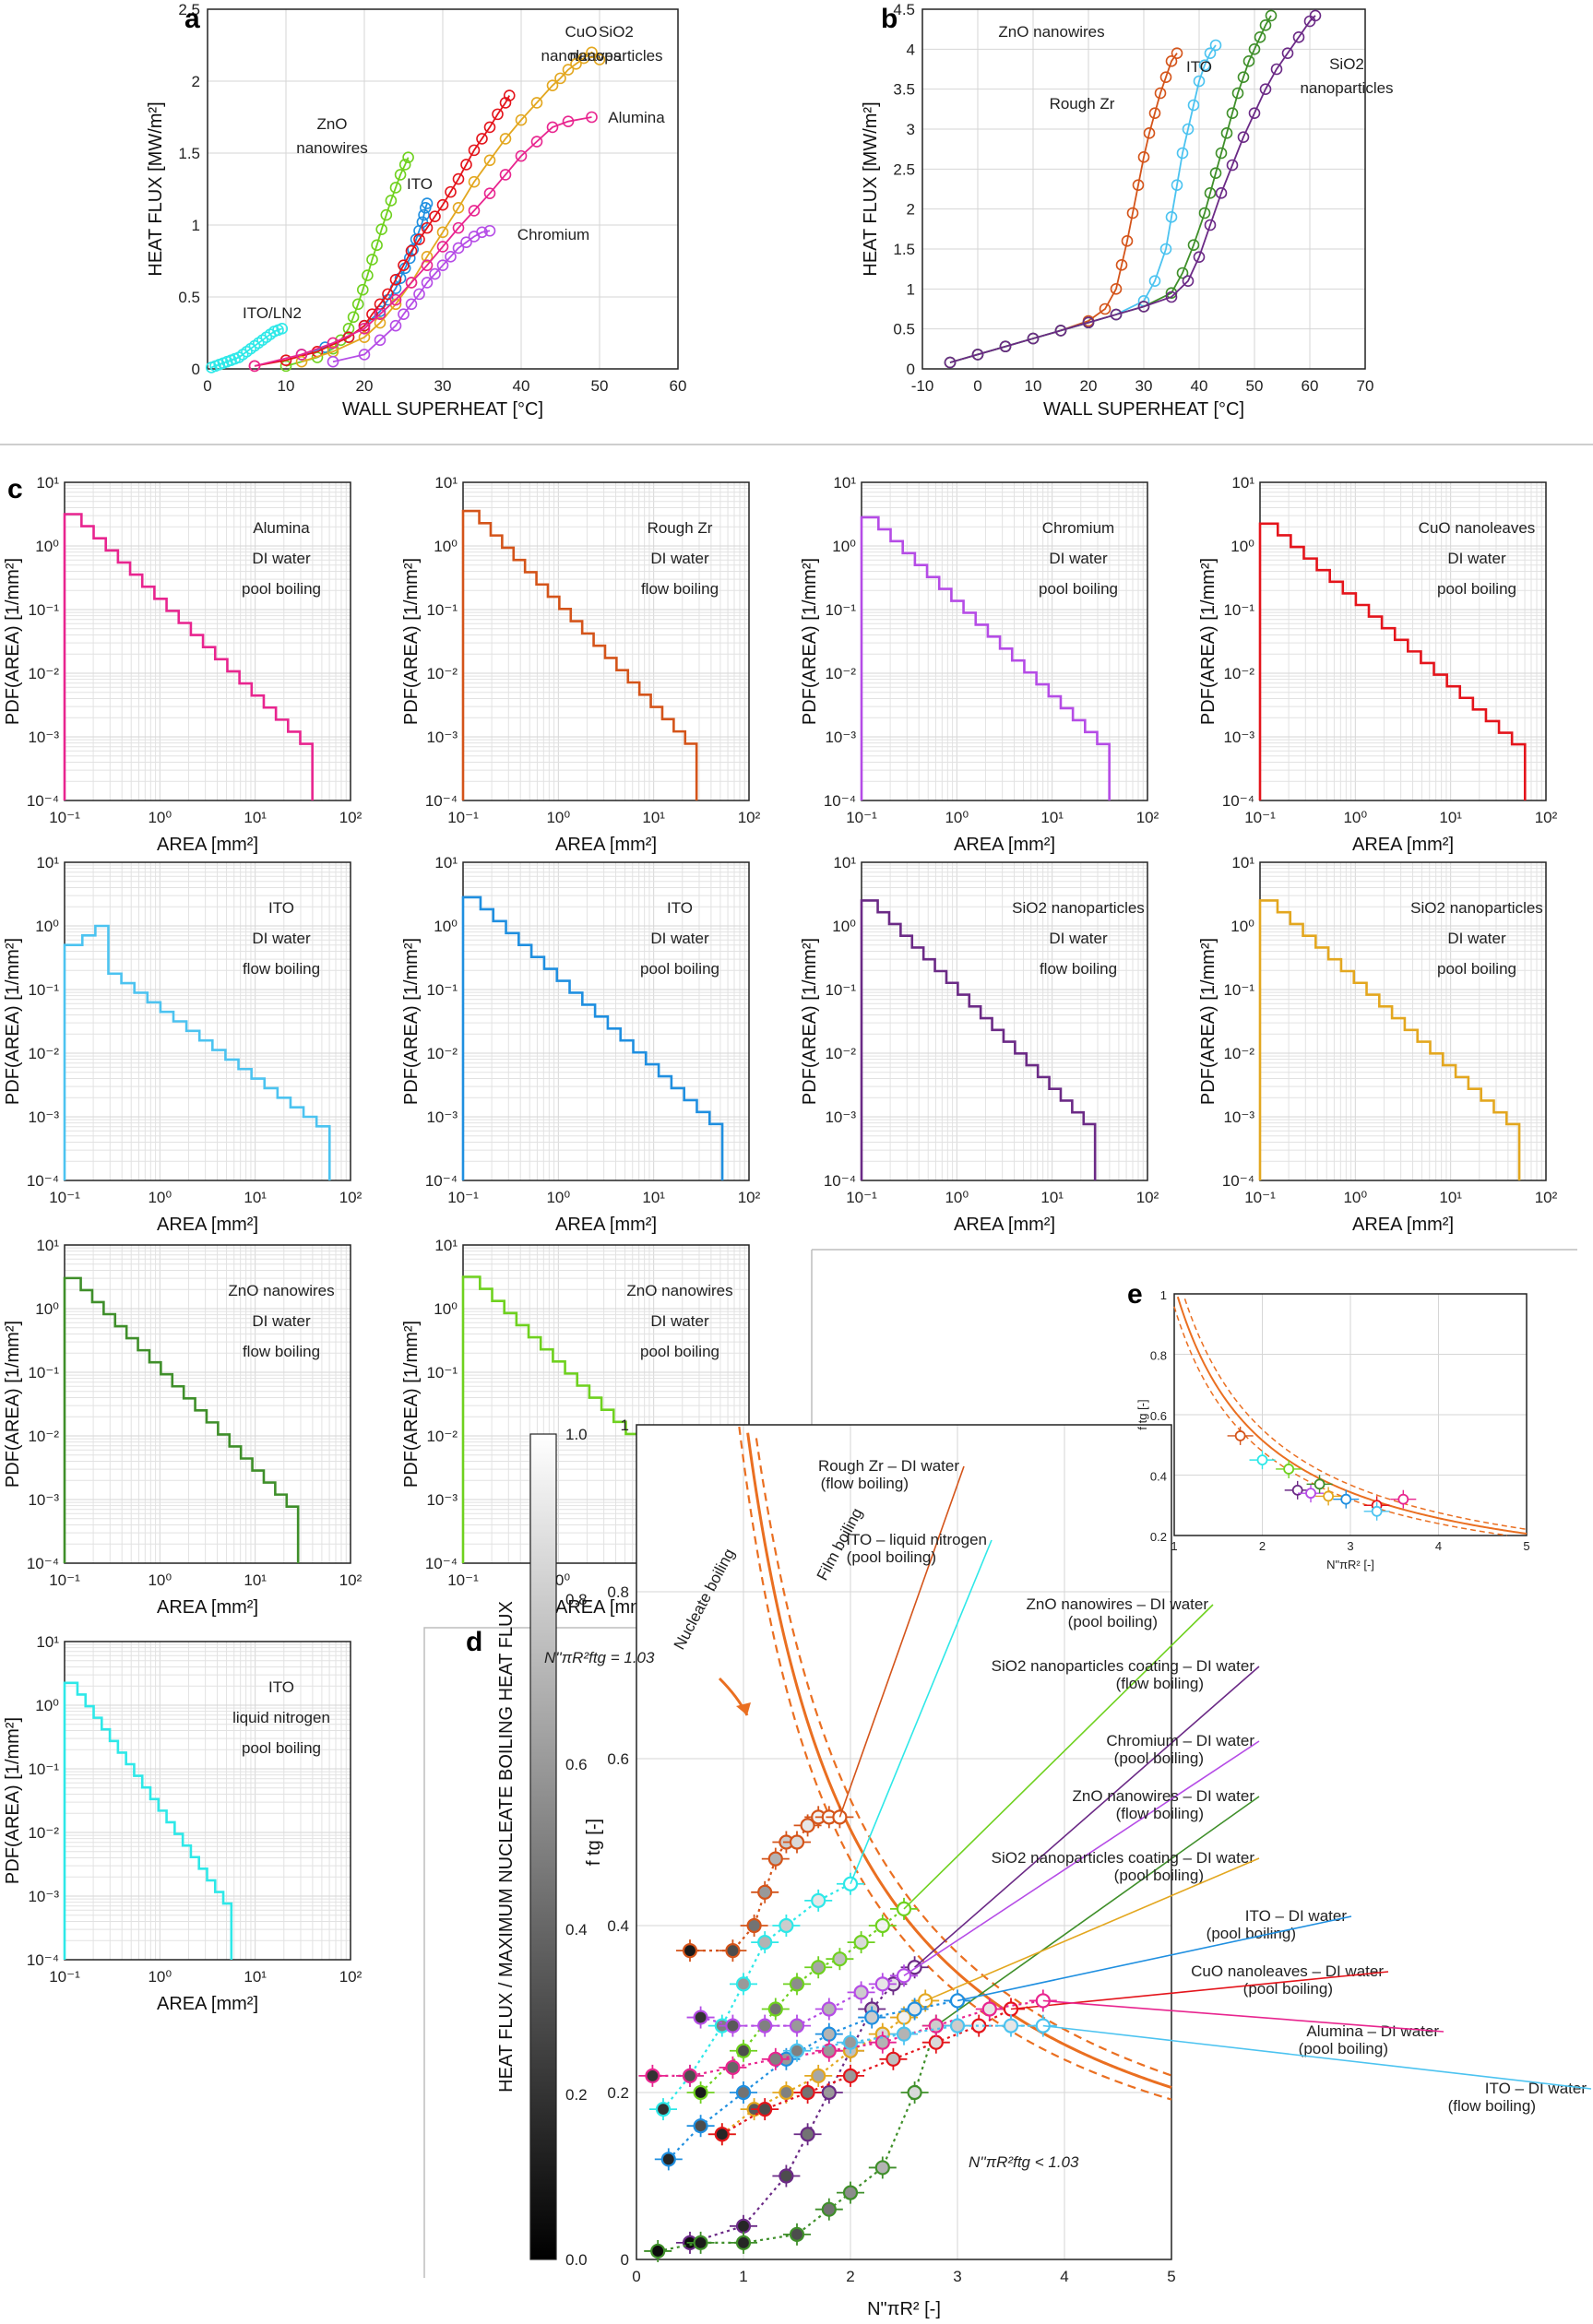 The width and height of the screenshot is (1593, 2324). What do you see at coordinates (474, 1642) in the screenshot?
I see `panel-letter: d` at bounding box center [474, 1642].